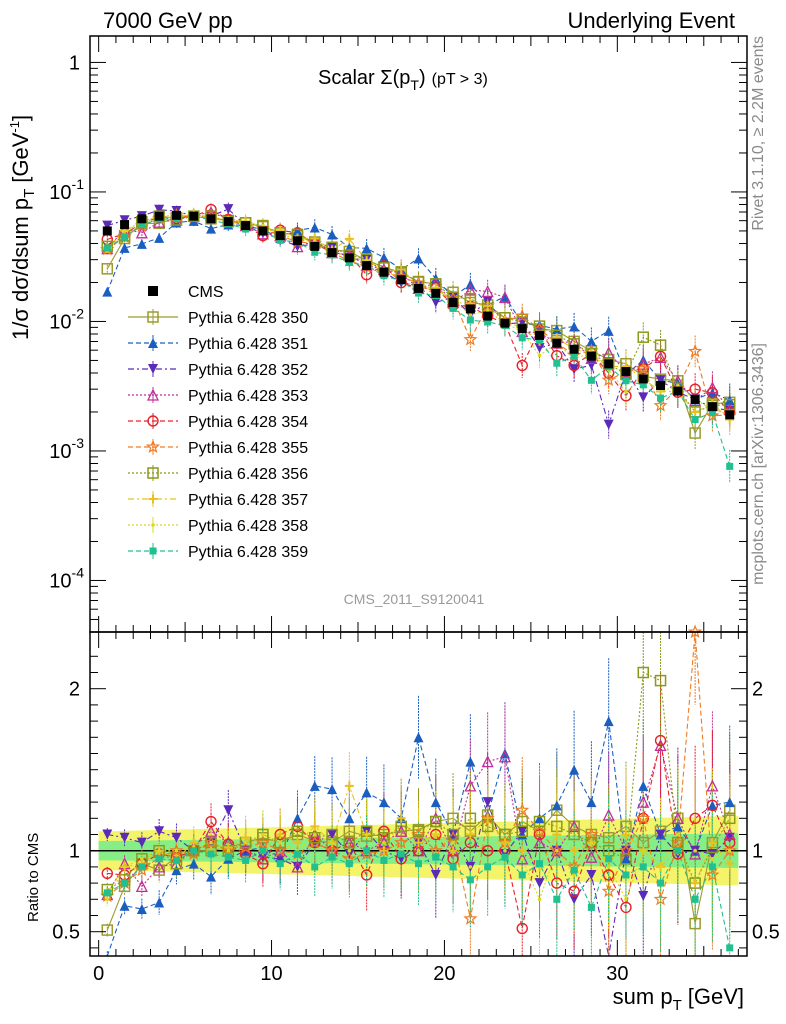 The image size is (786, 1024). What do you see at coordinates (218, 344) in the screenshot?
I see `legend-entry: Pythia 6.428 351` at bounding box center [218, 344].